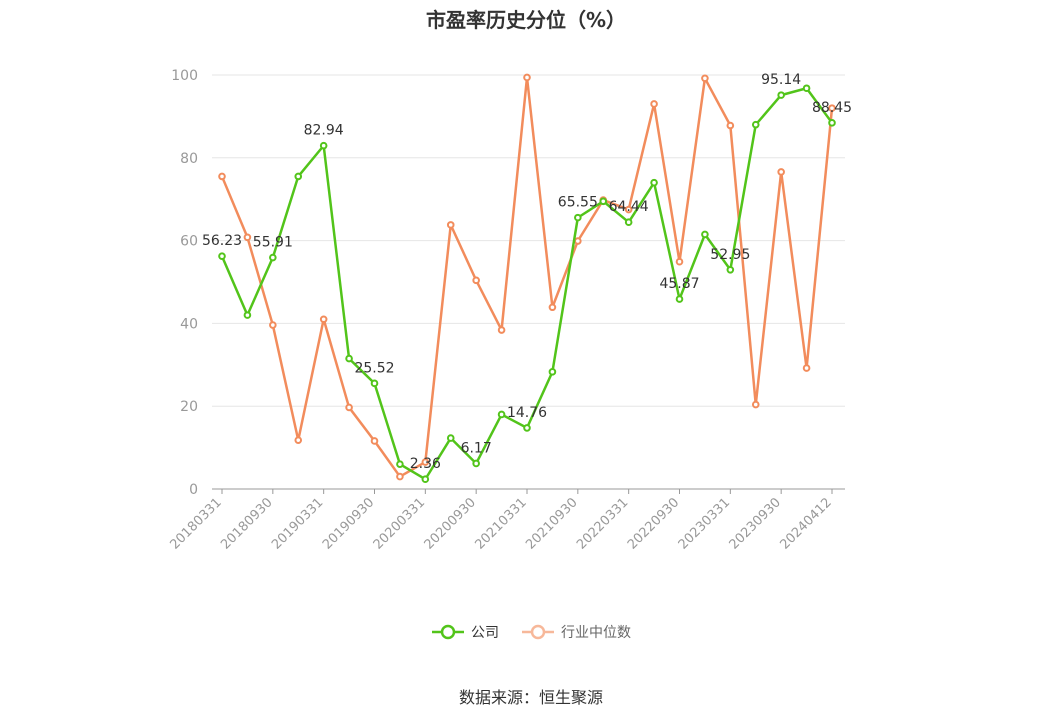  What do you see at coordinates (578, 203) in the screenshot?
I see `data-label: 65.55` at bounding box center [578, 203].